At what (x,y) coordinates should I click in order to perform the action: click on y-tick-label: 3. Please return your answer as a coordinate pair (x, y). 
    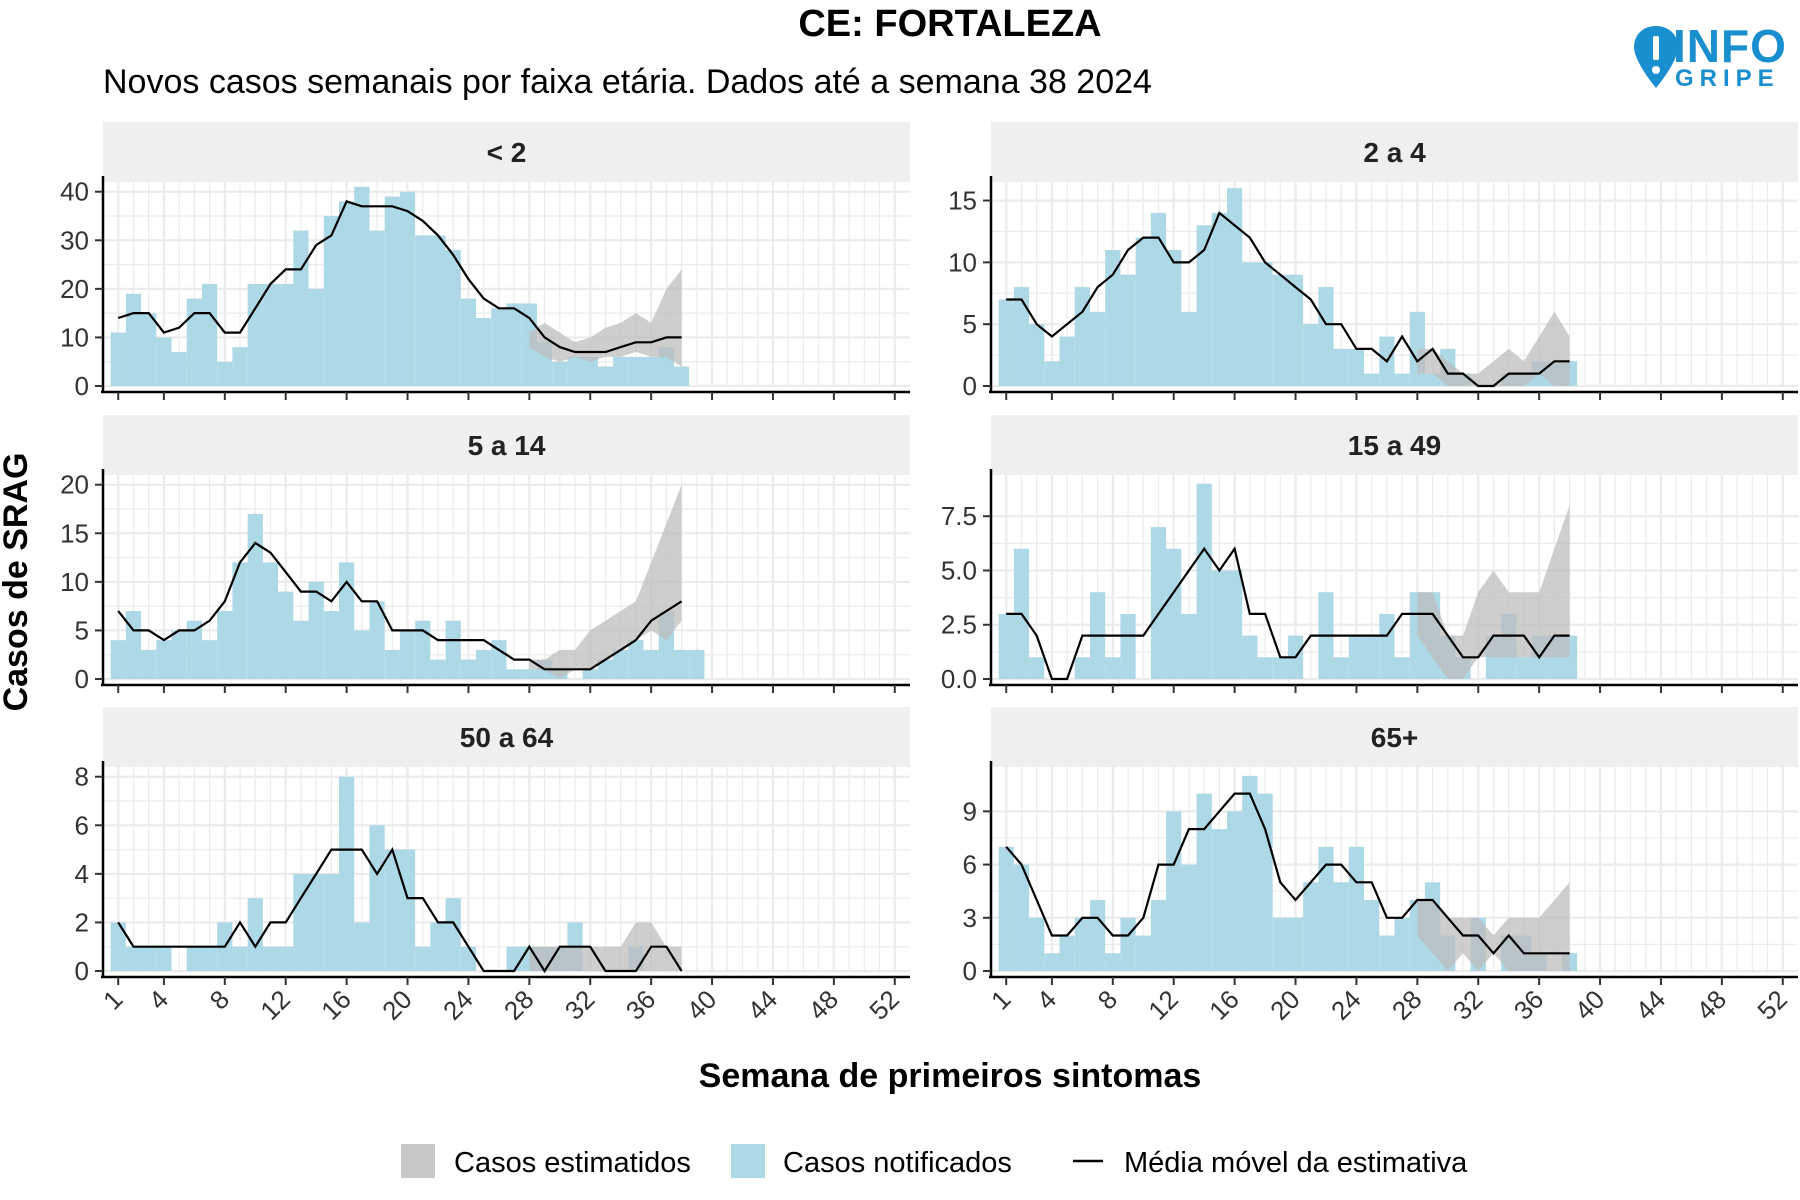
    Looking at the image, I should click on (970, 918).